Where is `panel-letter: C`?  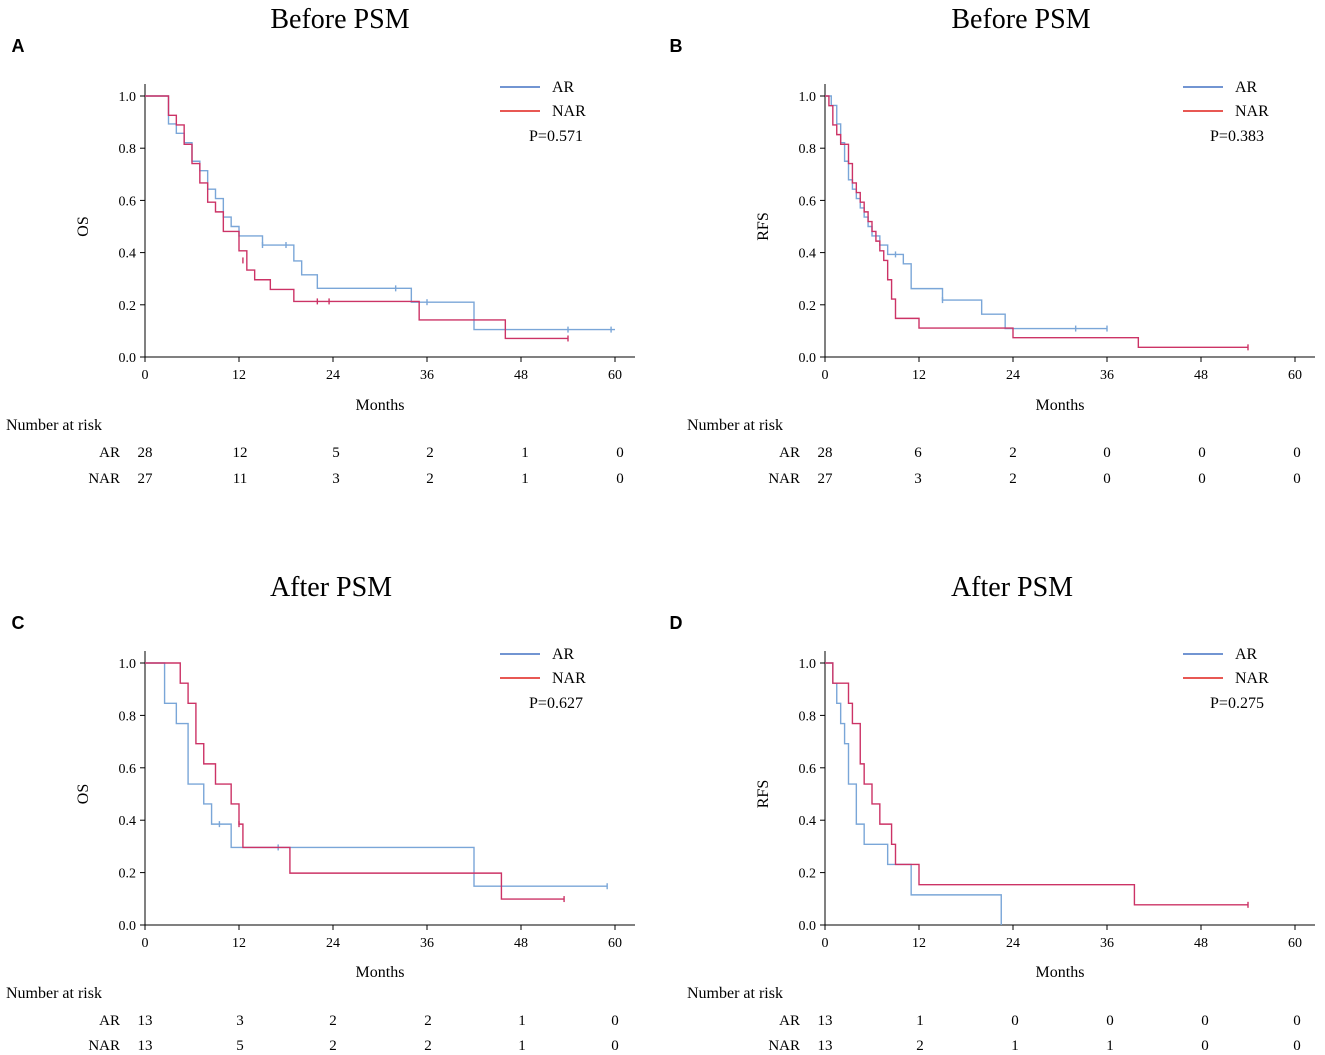
panel-letter: C is located at coordinates (18, 623).